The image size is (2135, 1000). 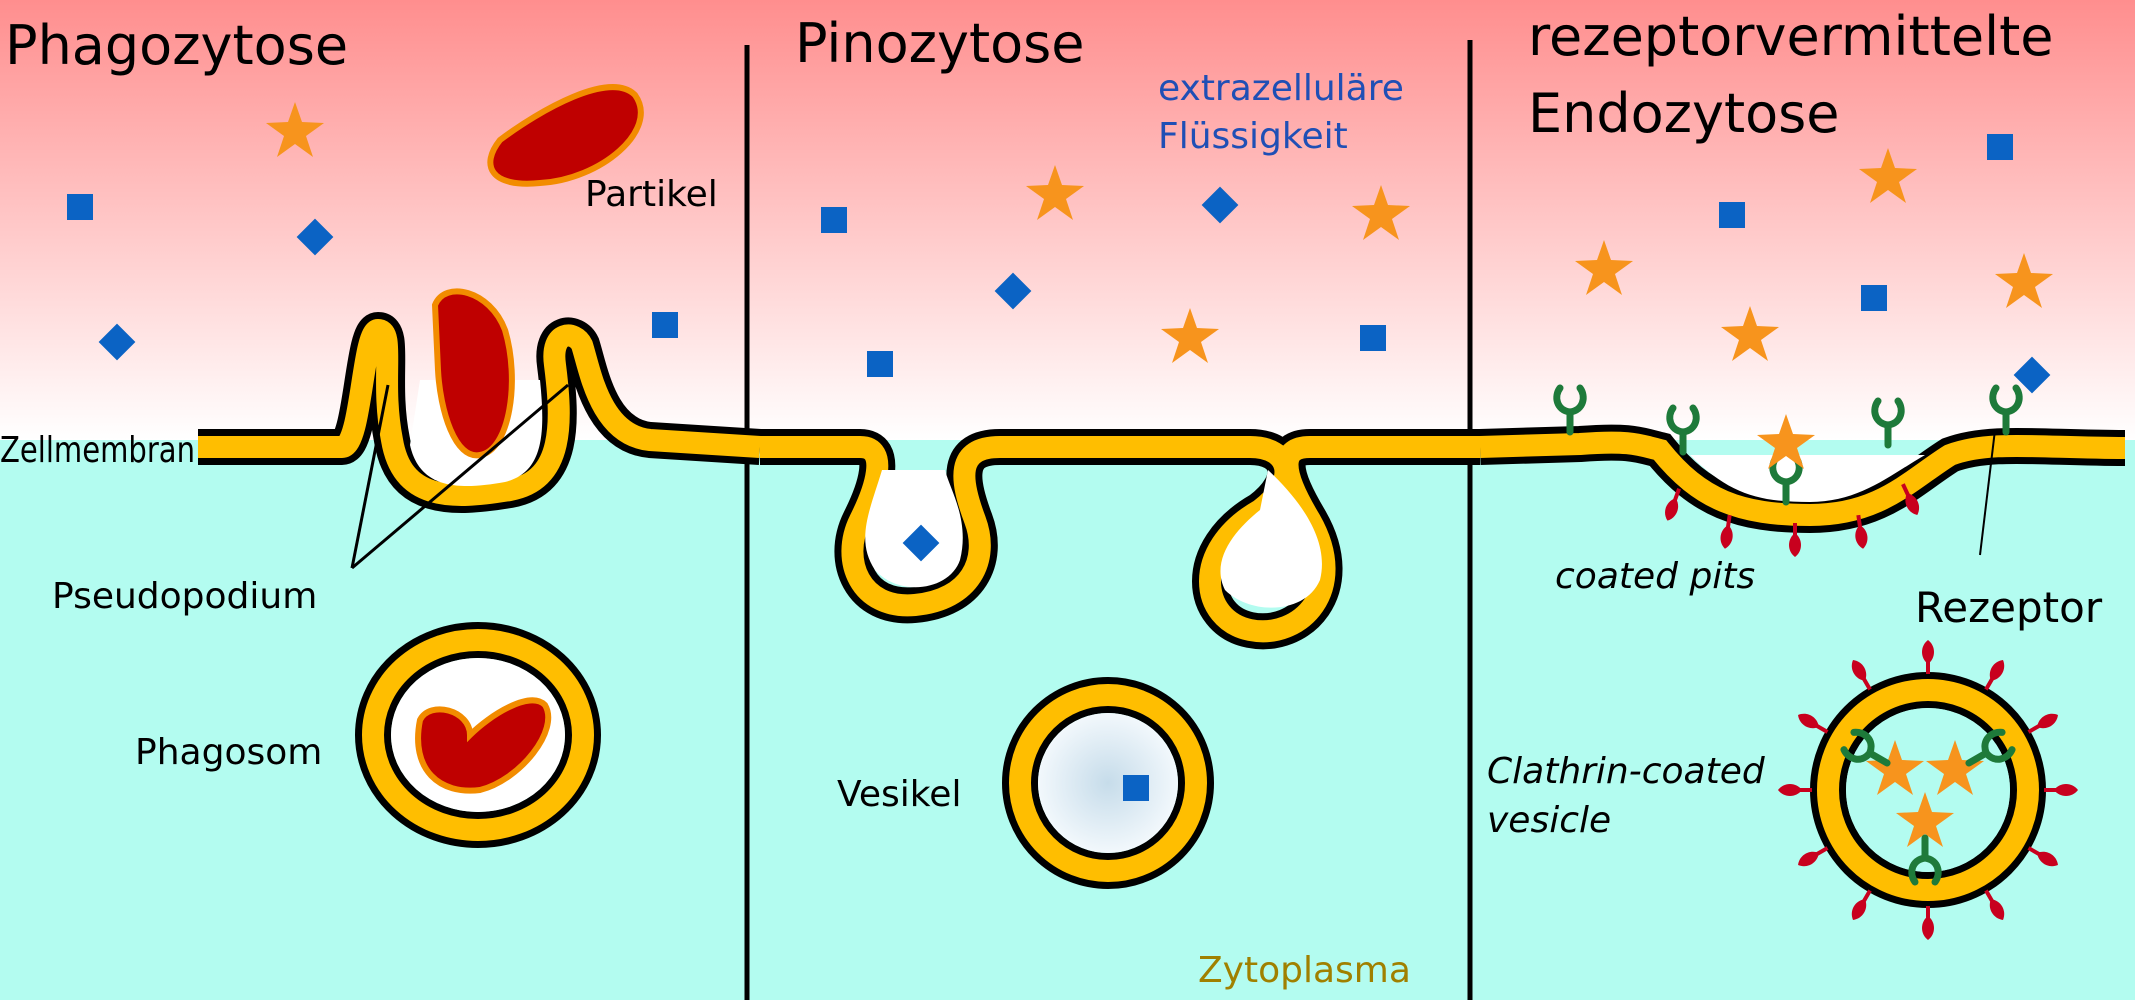 I want to click on label-pseudopodium: Pseudopodium, so click(x=184, y=596).